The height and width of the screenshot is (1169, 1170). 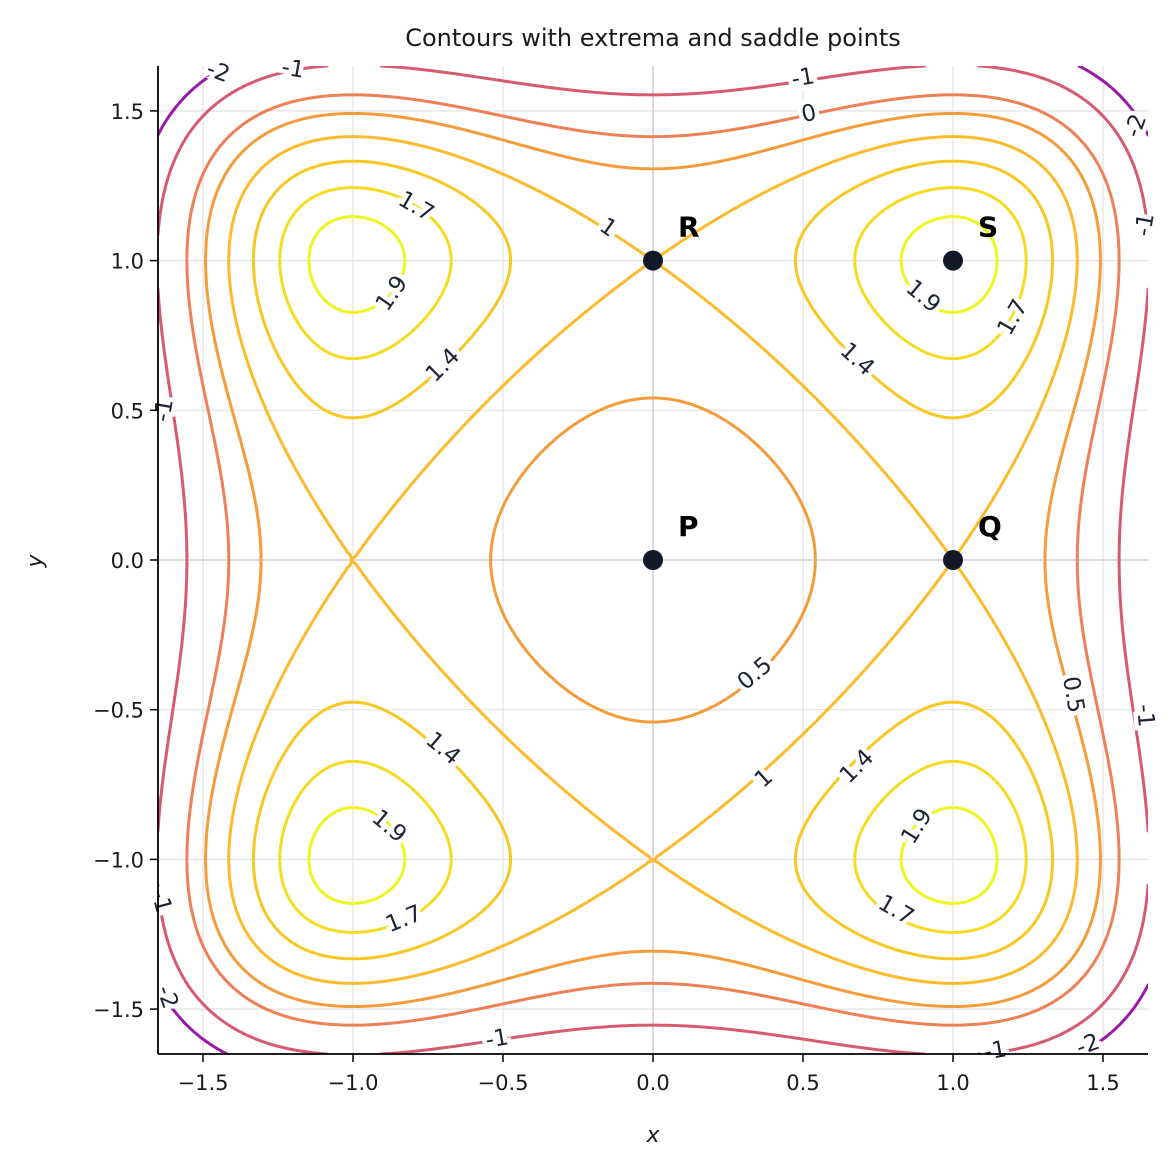 What do you see at coordinates (203, 1083) in the screenshot?
I see `x-tick-label-0: −1.5` at bounding box center [203, 1083].